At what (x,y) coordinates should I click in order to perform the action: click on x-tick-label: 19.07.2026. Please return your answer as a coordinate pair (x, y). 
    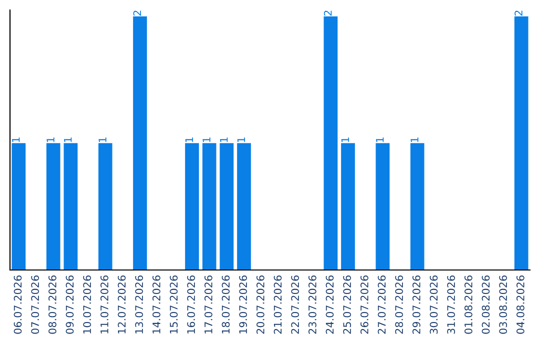
    Looking at the image, I should click on (243, 305).